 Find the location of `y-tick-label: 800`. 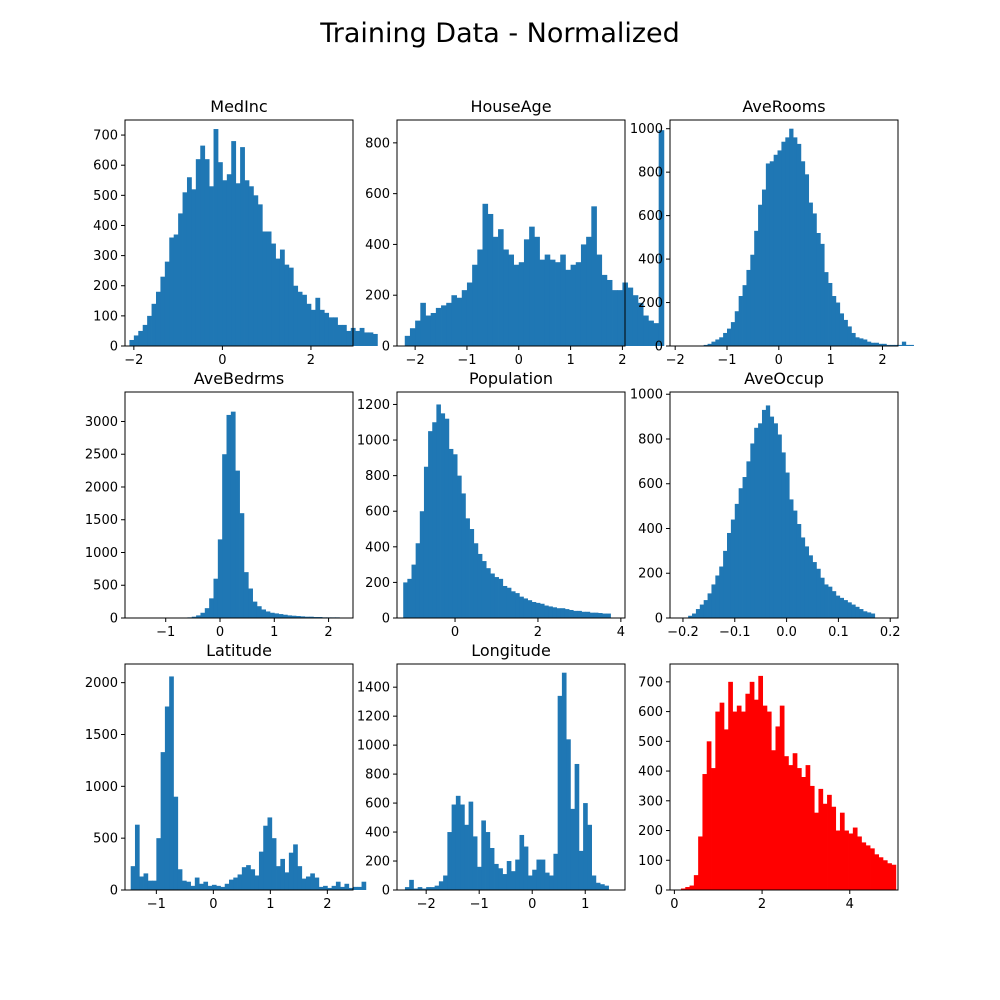

y-tick-label: 800 is located at coordinates (377, 476).